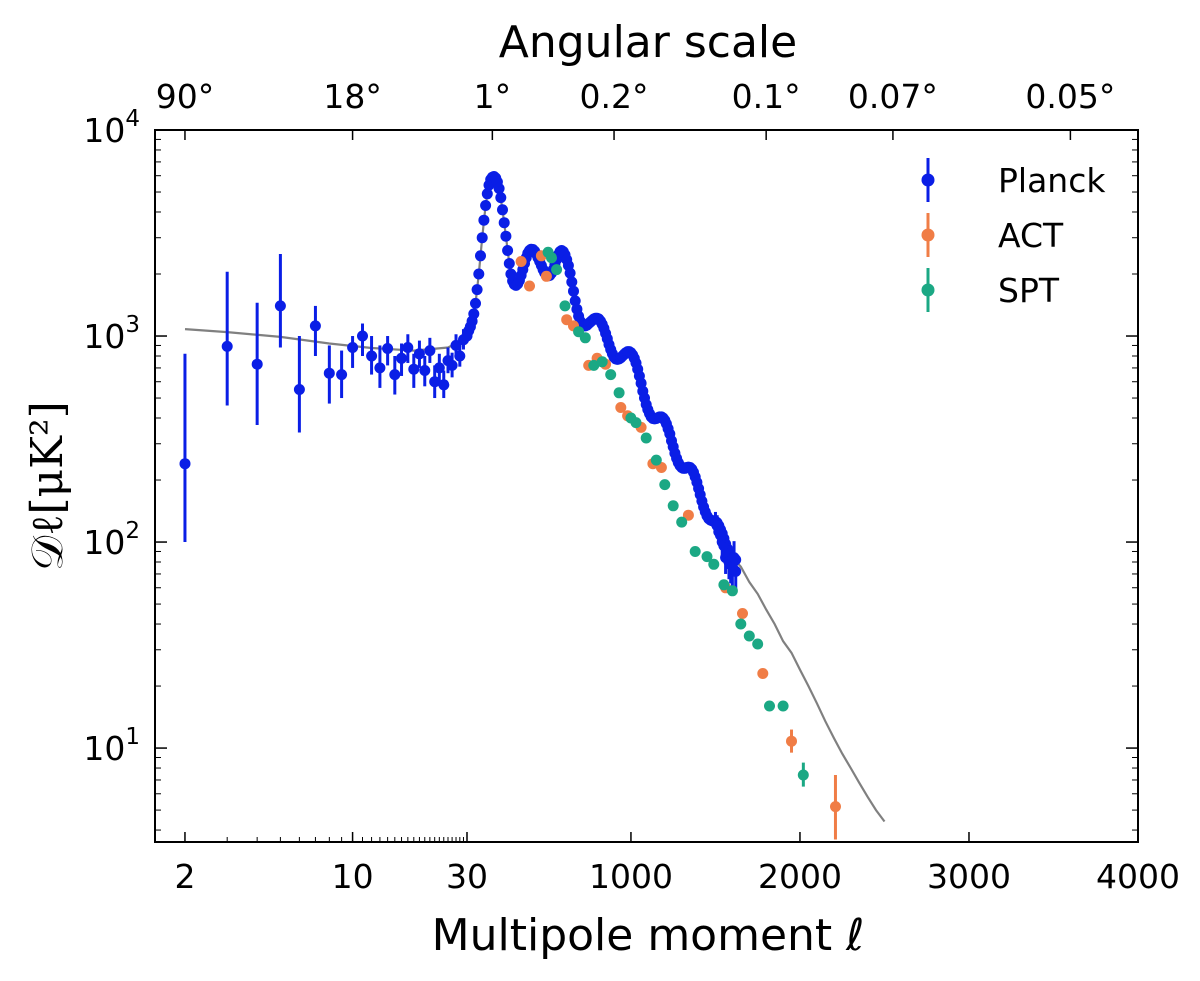  What do you see at coordinates (1070, 96) in the screenshot?
I see `top-tick-label: 0.05°` at bounding box center [1070, 96].